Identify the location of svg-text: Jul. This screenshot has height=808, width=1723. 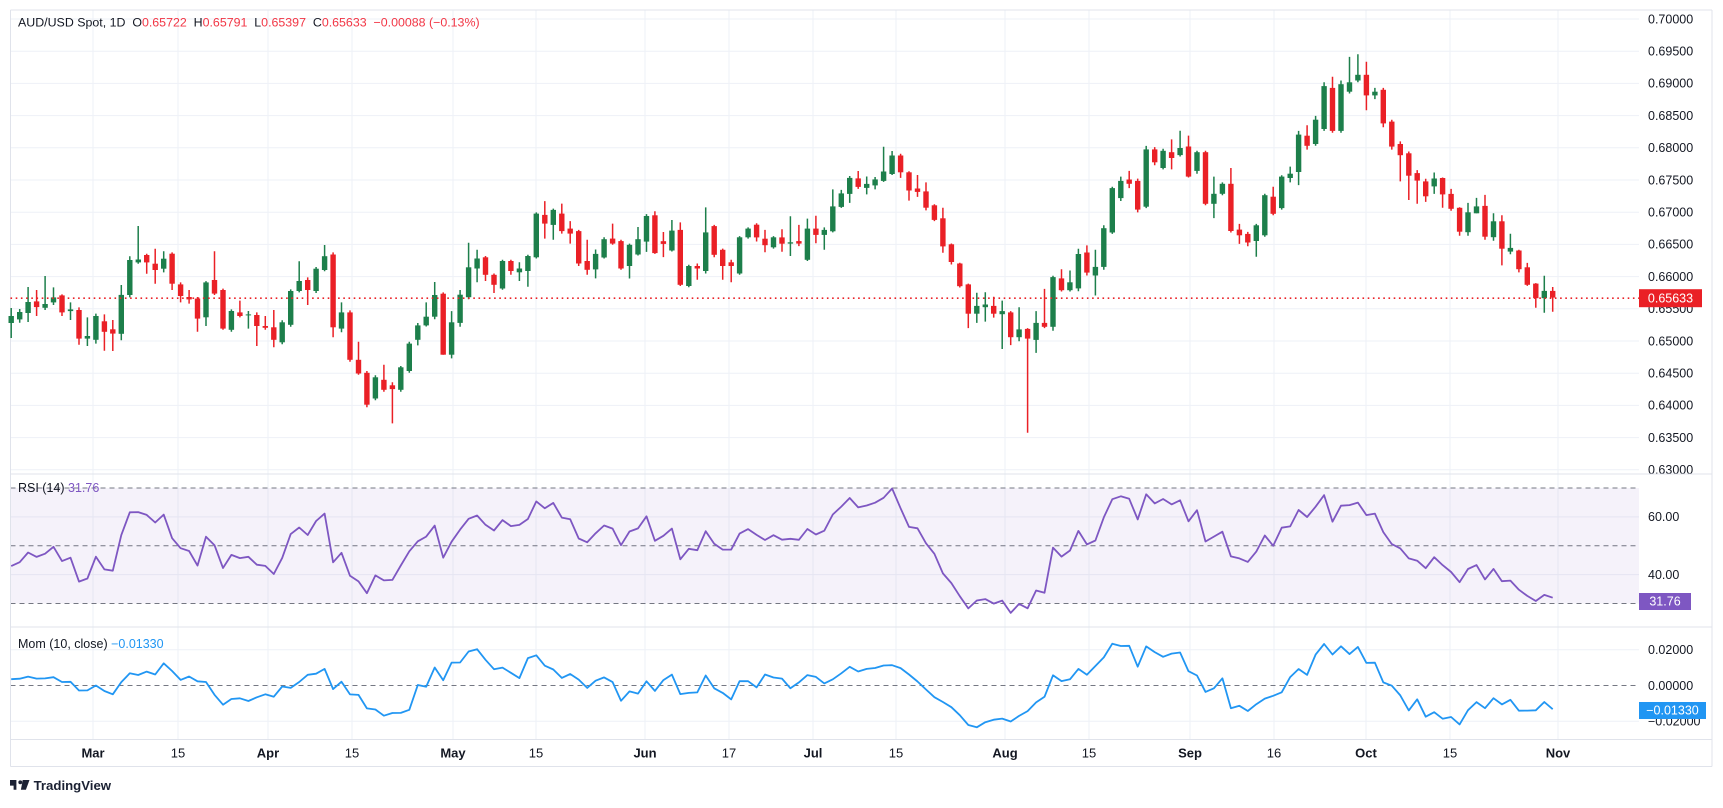
(813, 753).